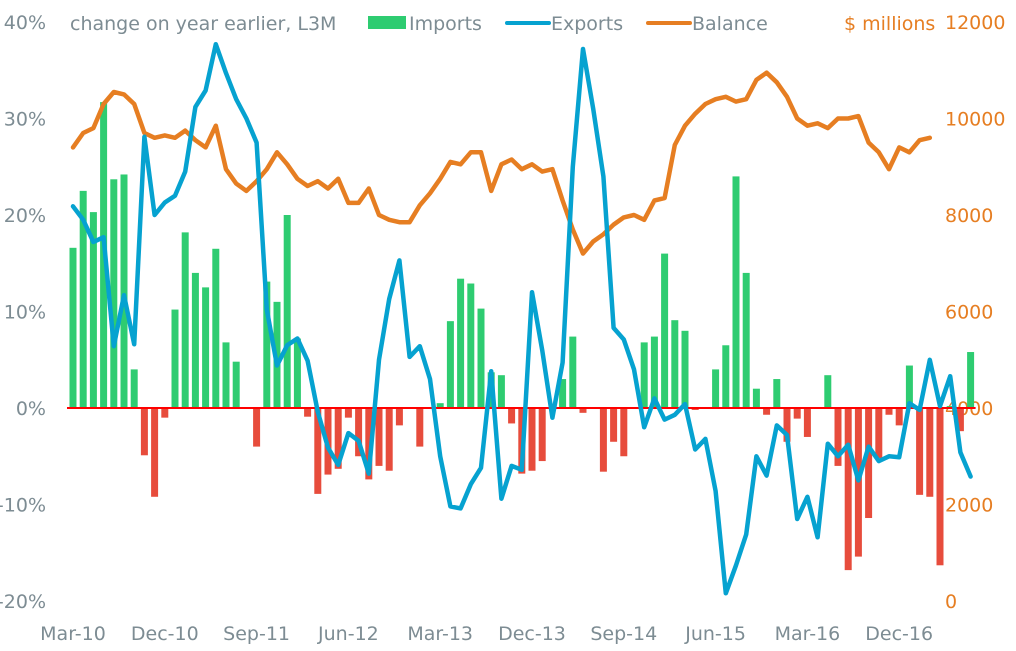 This screenshot has height=651, width=1016. I want to click on x-tick-label: Dec-13, so click(532, 634).